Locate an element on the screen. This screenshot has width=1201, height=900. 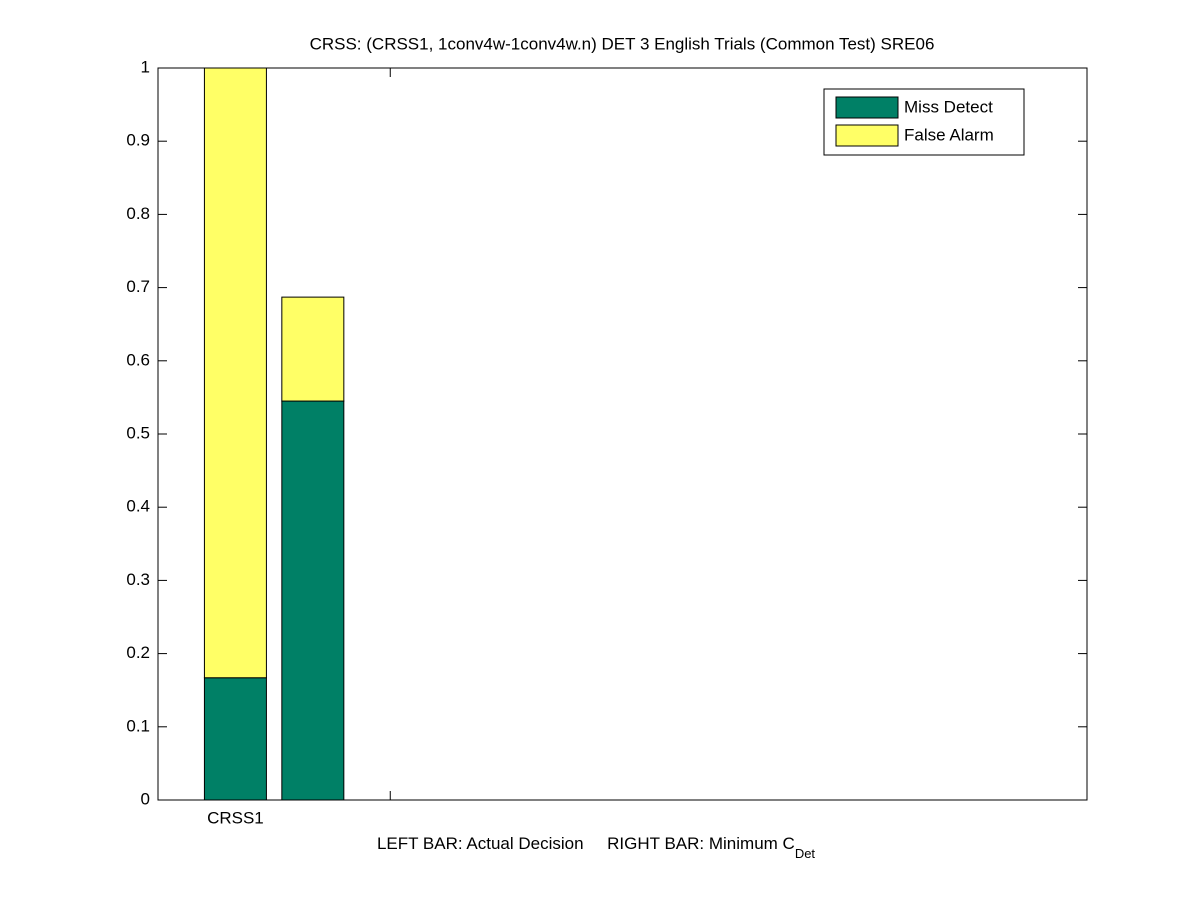
legend-label: False Alarm is located at coordinates (949, 134).